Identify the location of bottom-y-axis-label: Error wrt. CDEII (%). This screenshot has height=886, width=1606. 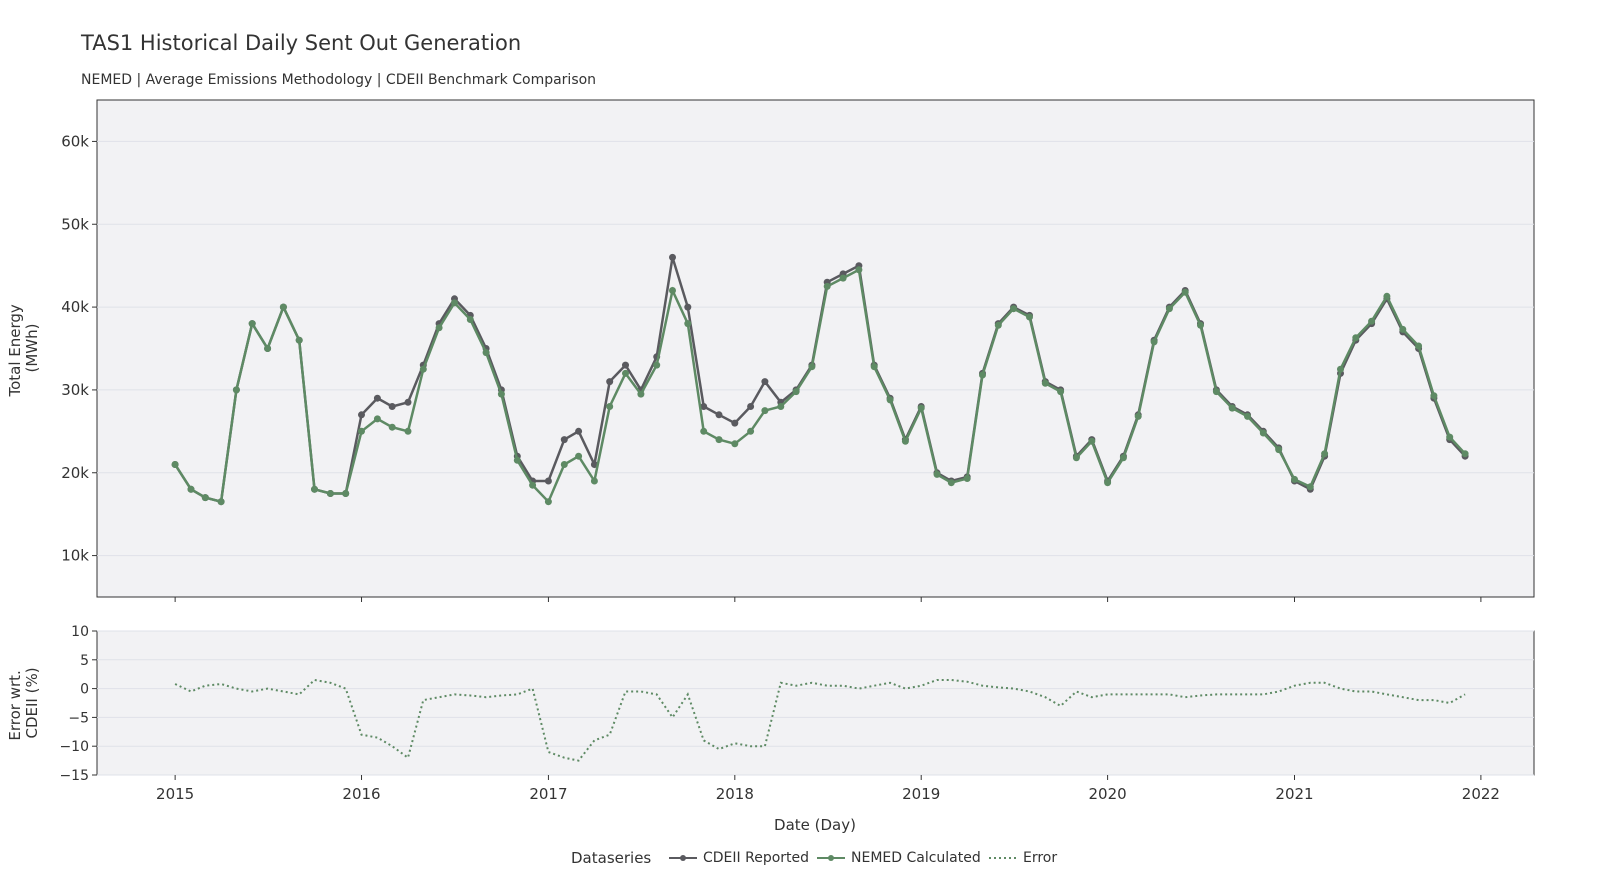
(23, 702).